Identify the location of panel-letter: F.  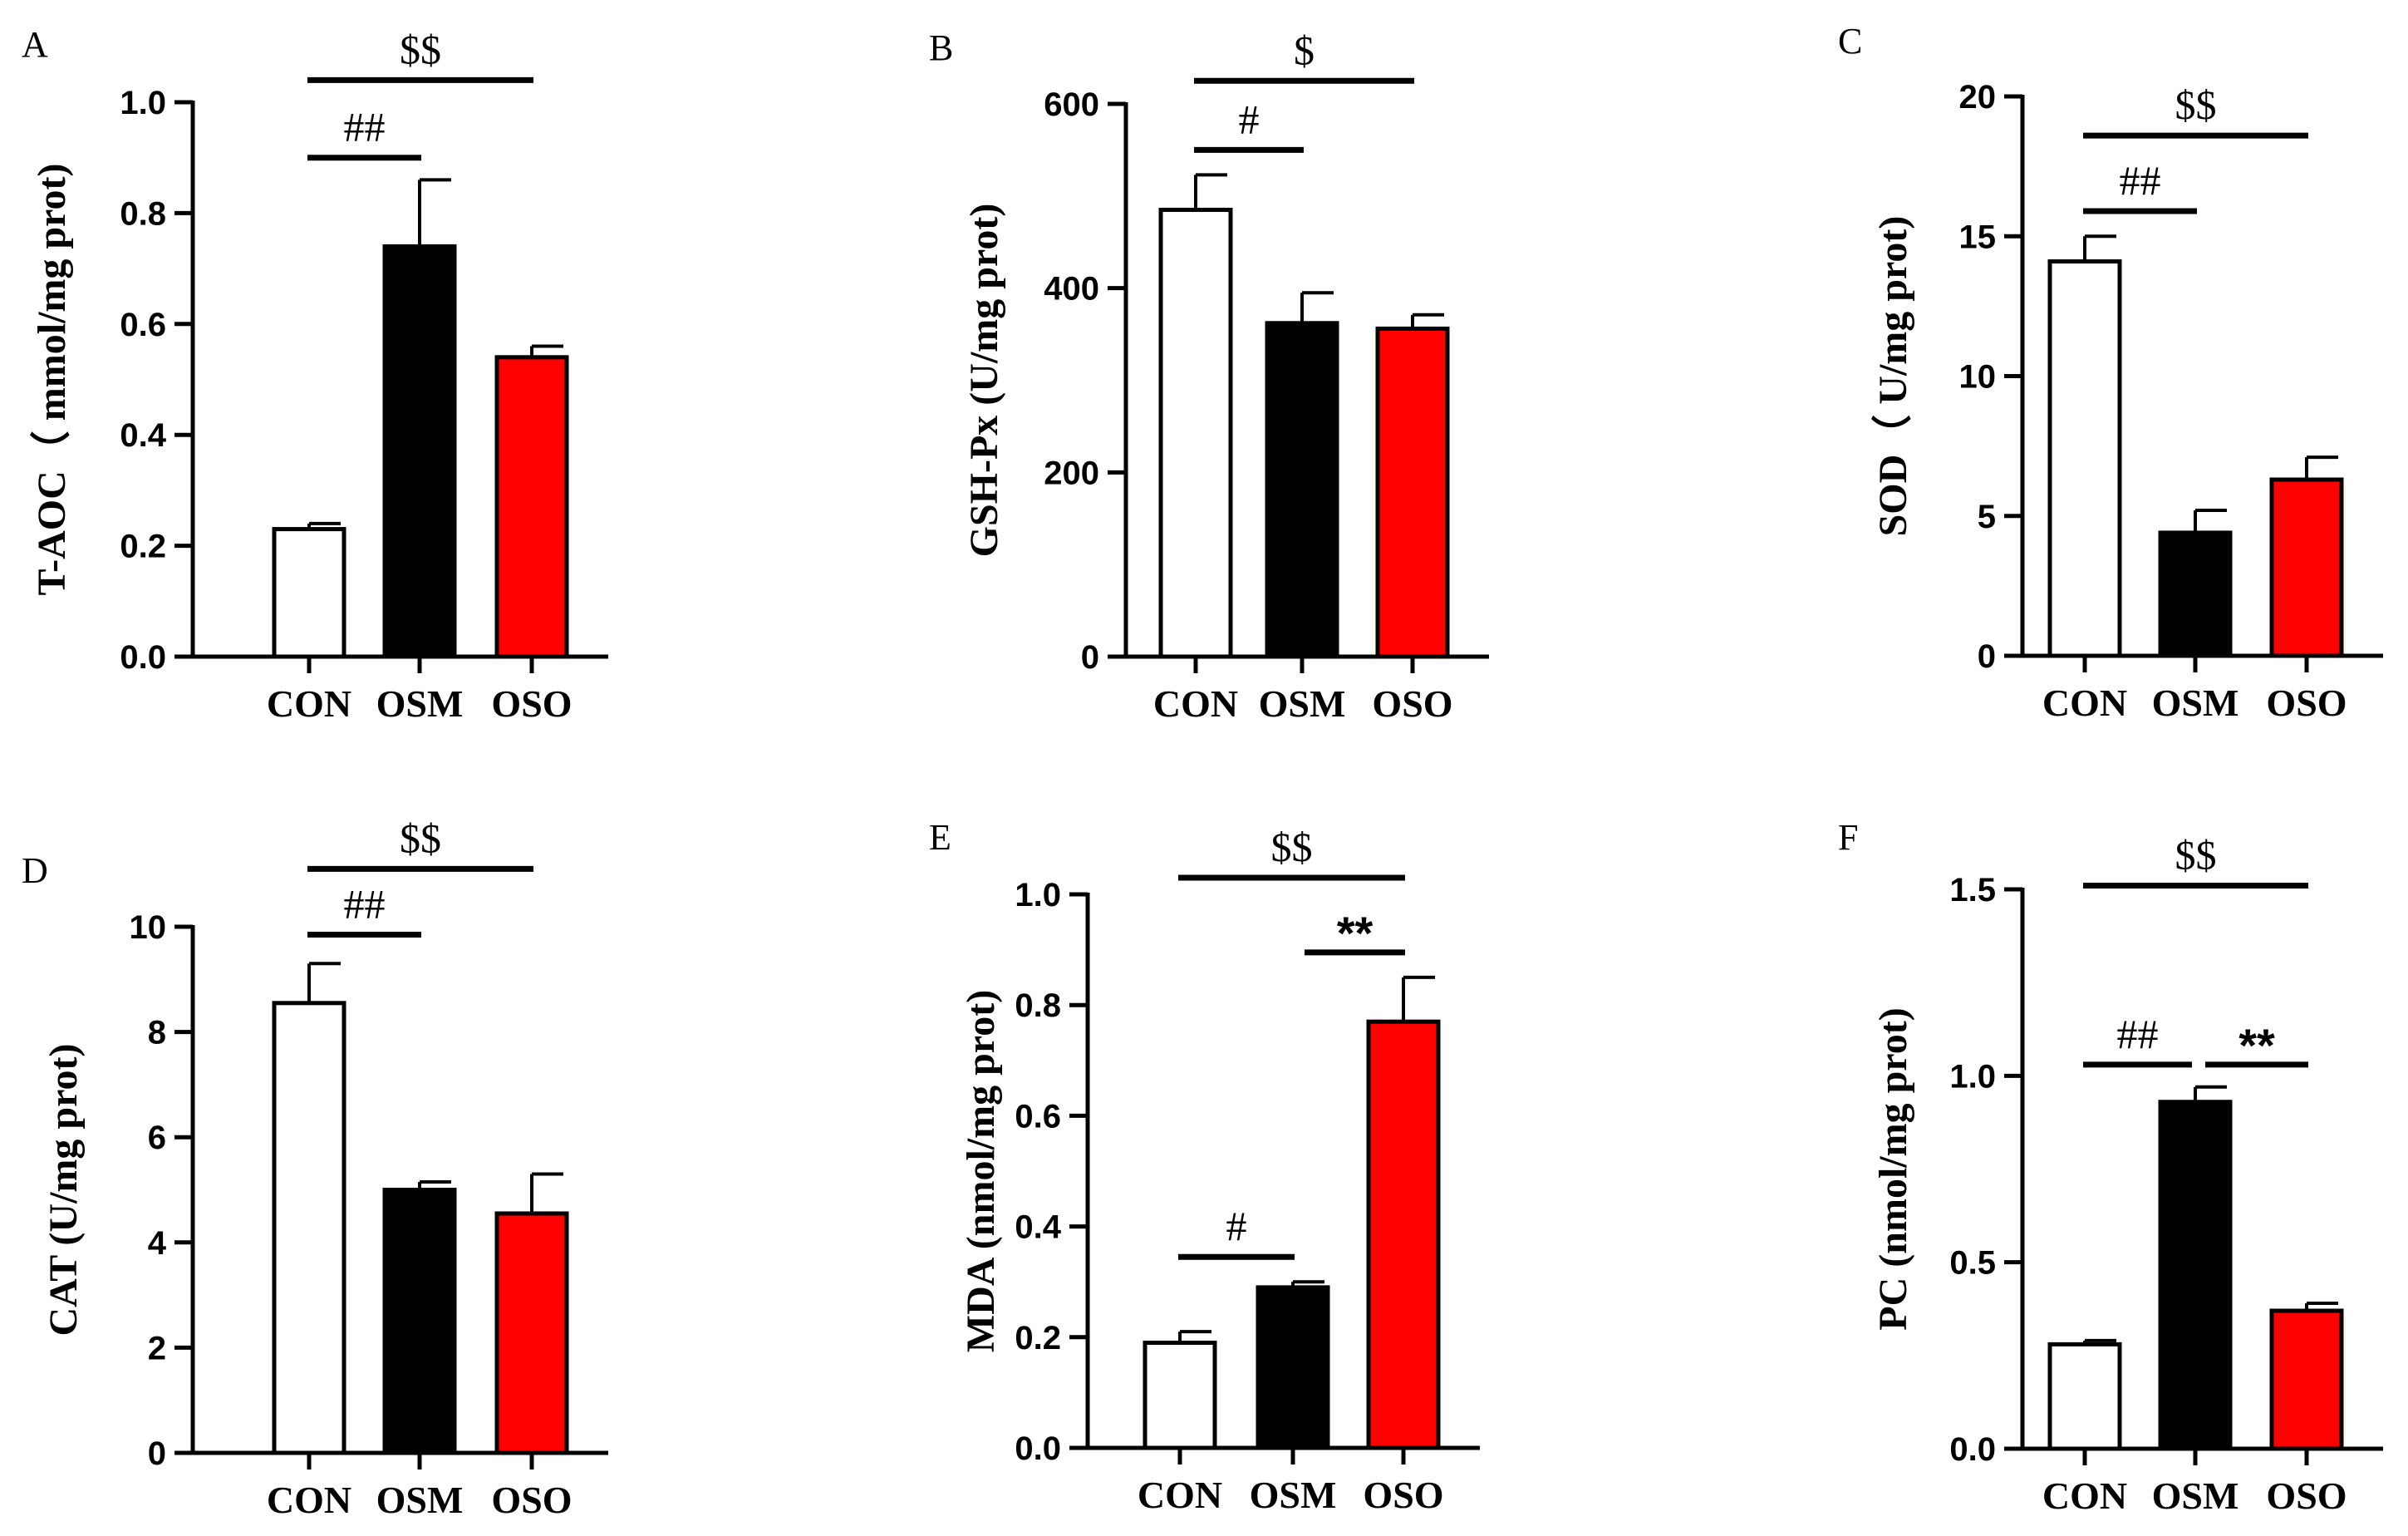
(1848, 837).